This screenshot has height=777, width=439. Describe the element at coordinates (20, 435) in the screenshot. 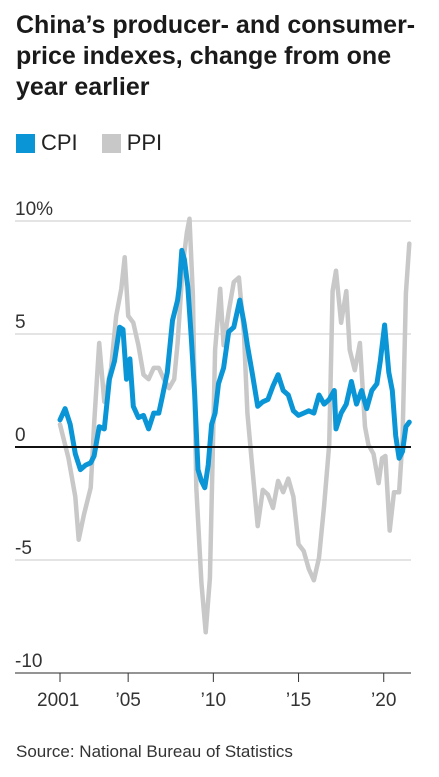

I see `y-tick-label: 0` at that location.